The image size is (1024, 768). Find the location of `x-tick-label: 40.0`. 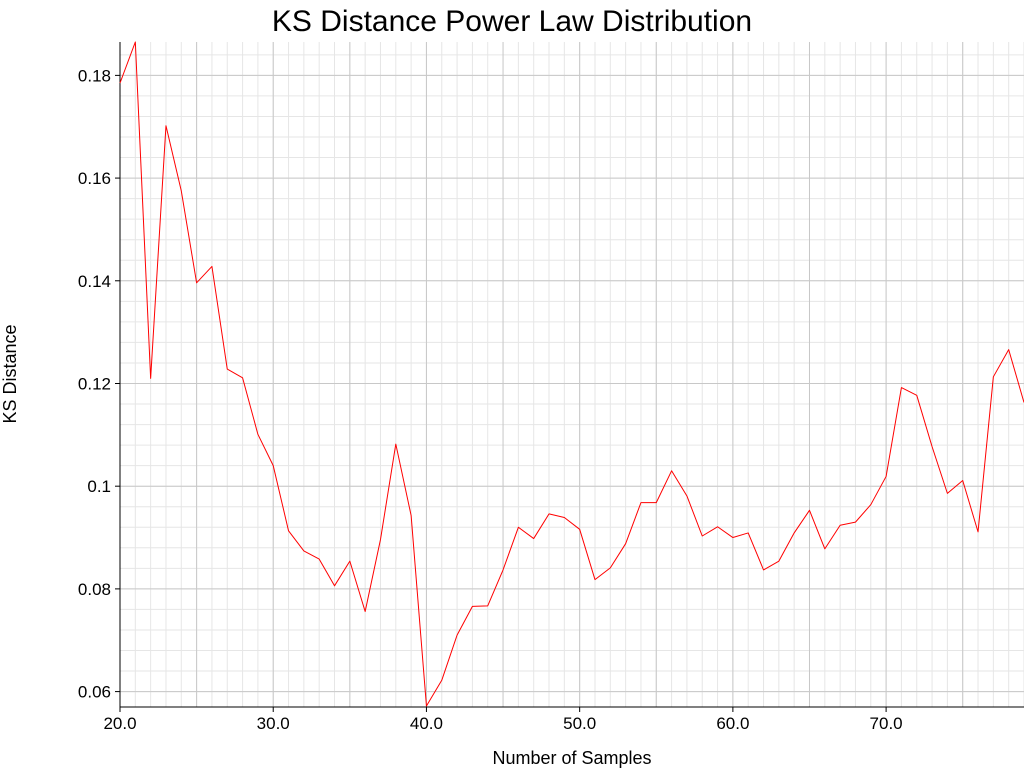

x-tick-label: 40.0 is located at coordinates (426, 723).